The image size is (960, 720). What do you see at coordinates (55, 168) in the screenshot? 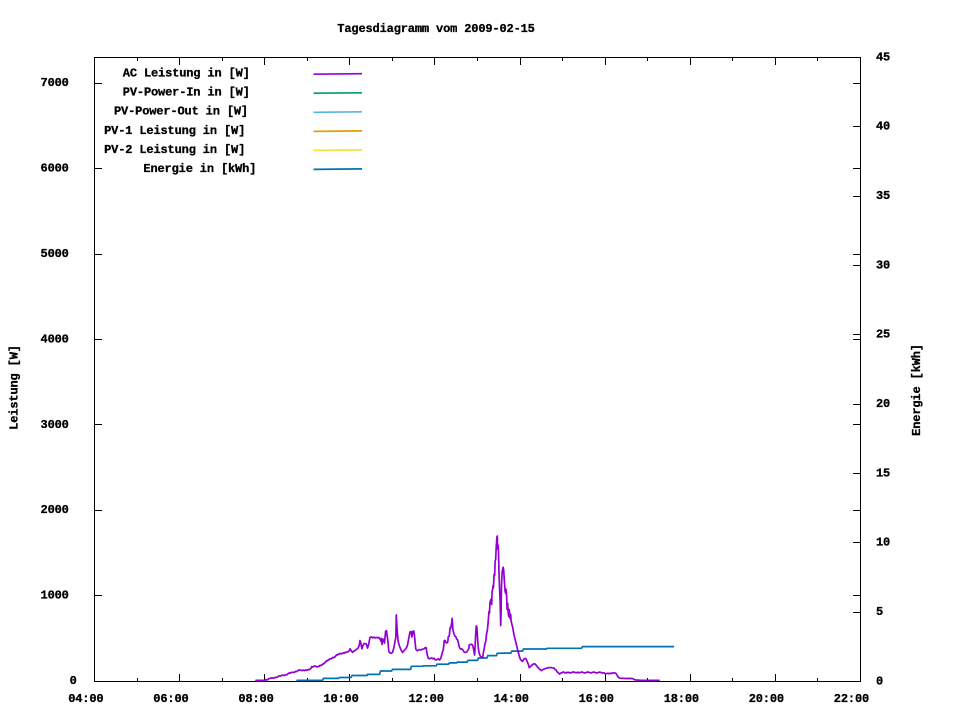
I see `svg-text: 6000` at bounding box center [55, 168].